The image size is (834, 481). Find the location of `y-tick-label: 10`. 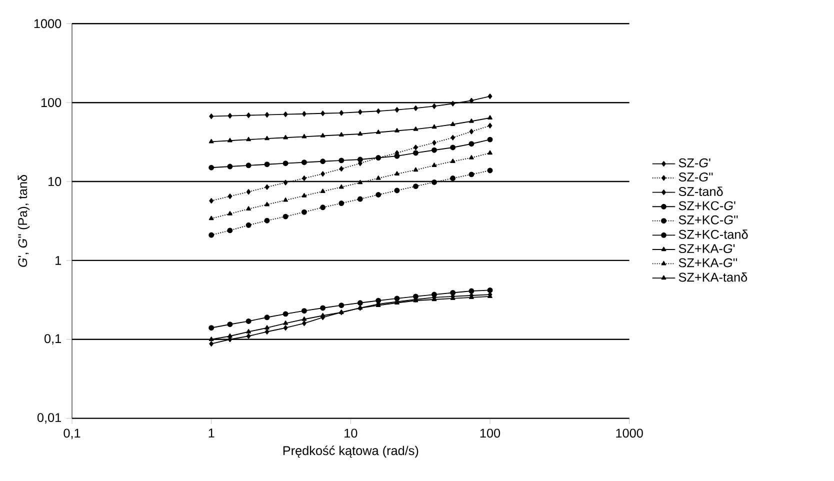

y-tick-label: 10 is located at coordinates (55, 181).